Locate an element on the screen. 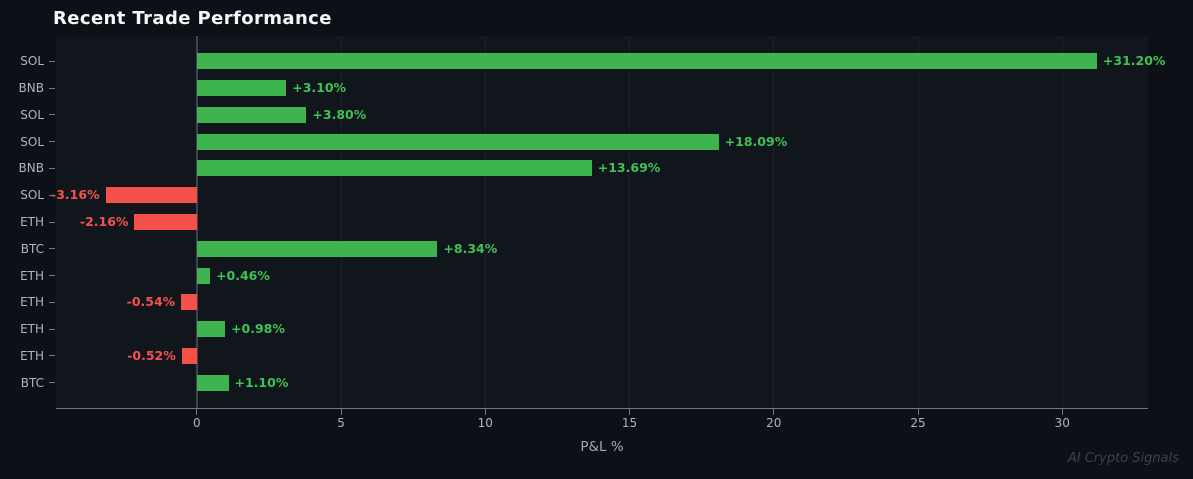 The width and height of the screenshot is (1193, 479). x-tick-label: 0 is located at coordinates (196, 423).